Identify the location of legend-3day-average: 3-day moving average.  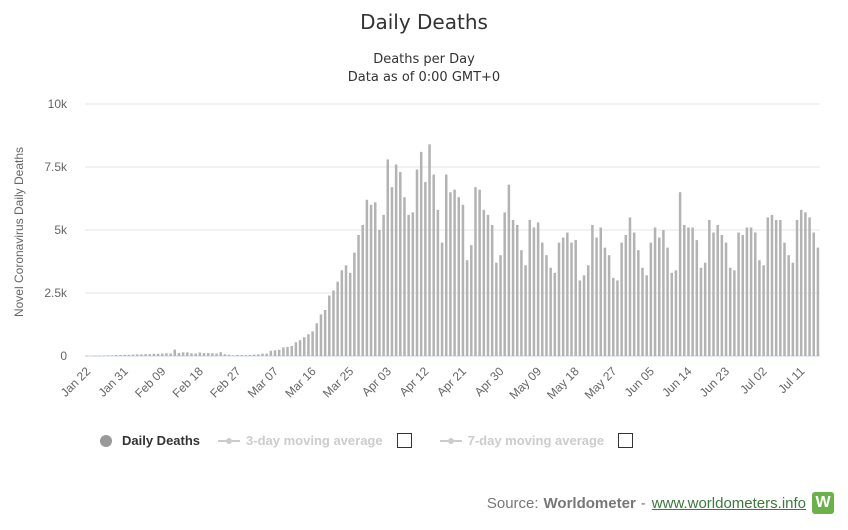
(300, 440).